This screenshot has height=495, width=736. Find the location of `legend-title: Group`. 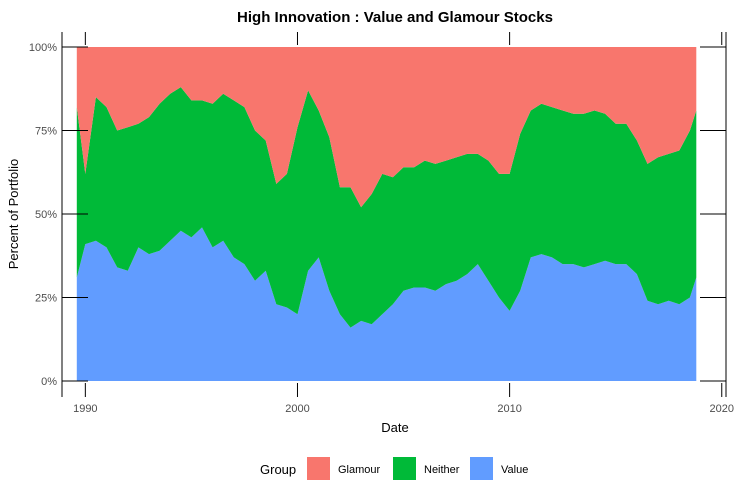

legend-title: Group is located at coordinates (278, 469).